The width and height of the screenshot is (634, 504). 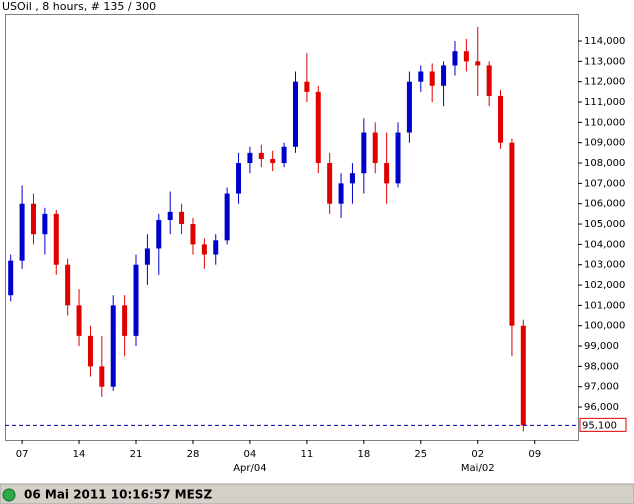 I want to click on x-tick-label: 18, so click(x=363, y=454).